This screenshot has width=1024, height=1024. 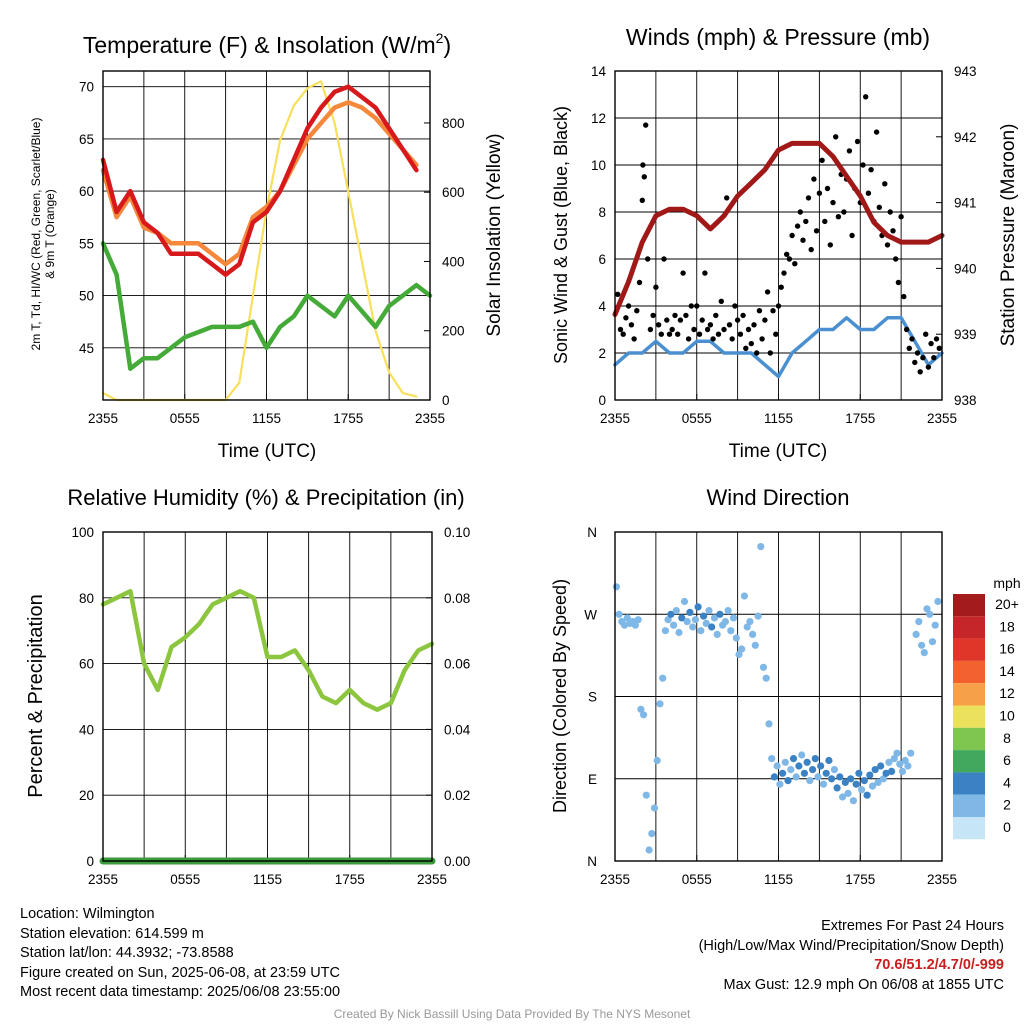 I want to click on dewpoint-line, so click(x=266, y=306).